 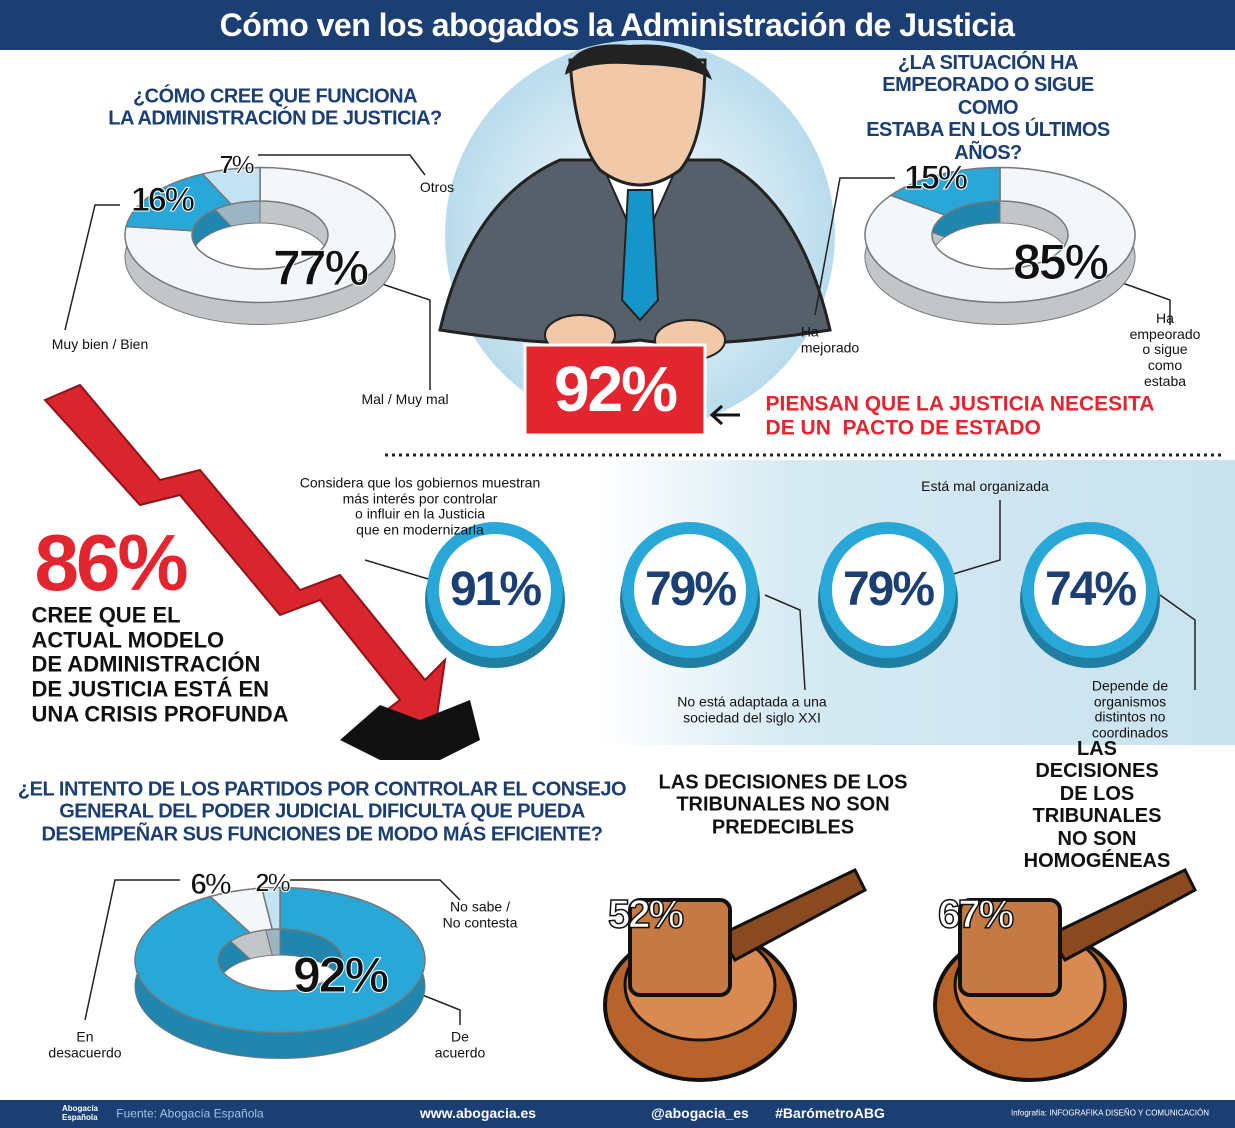 What do you see at coordinates (320, 268) in the screenshot?
I see `value-label: 77%` at bounding box center [320, 268].